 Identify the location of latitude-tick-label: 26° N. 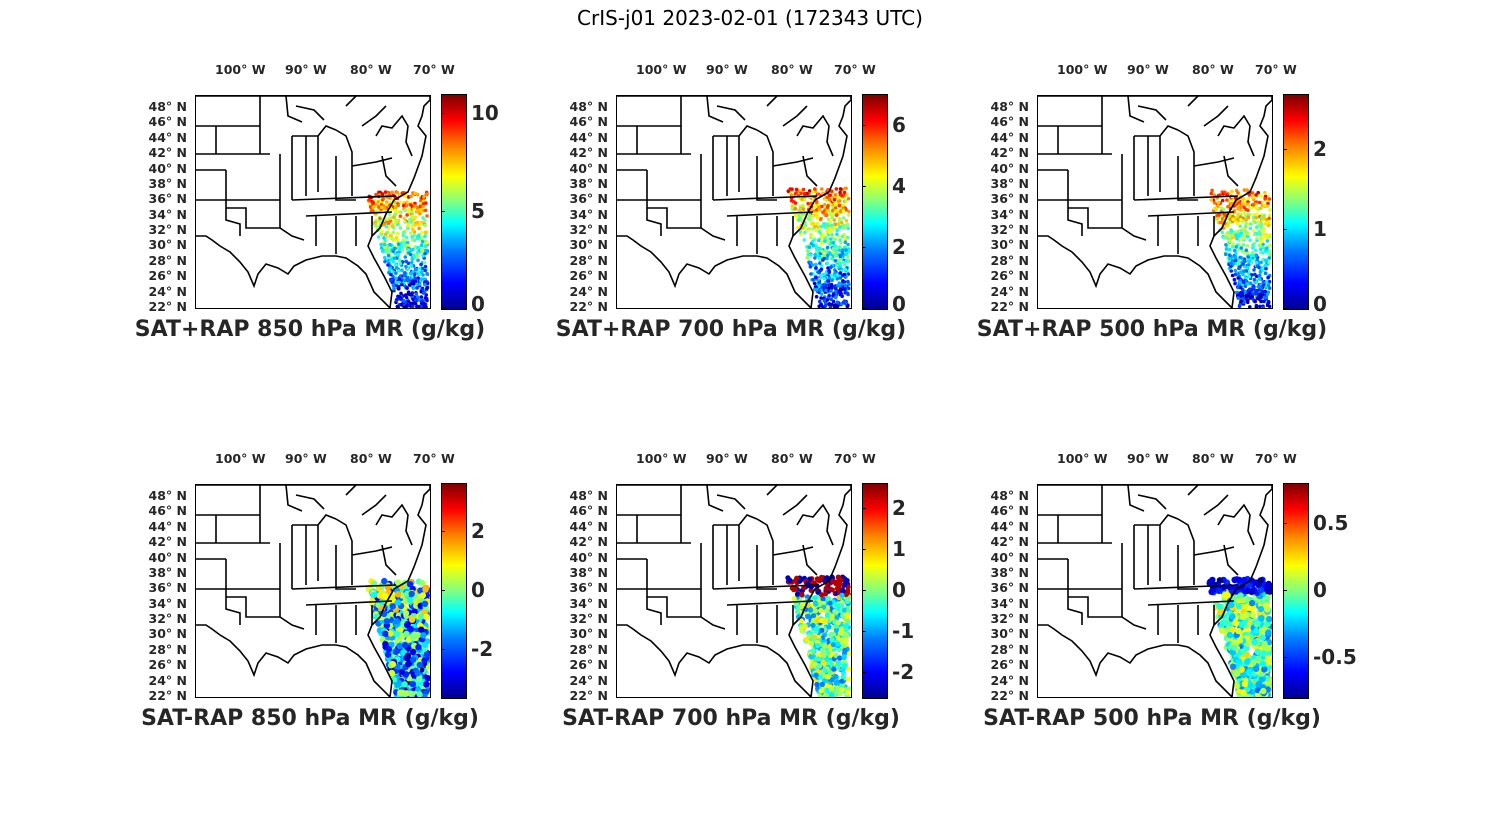
(167, 665).